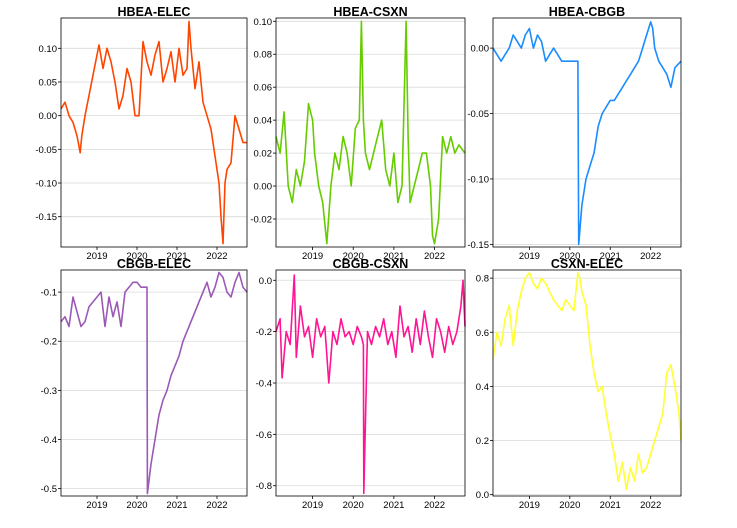  I want to click on y-tick-label: -0.02, so click(261, 219).